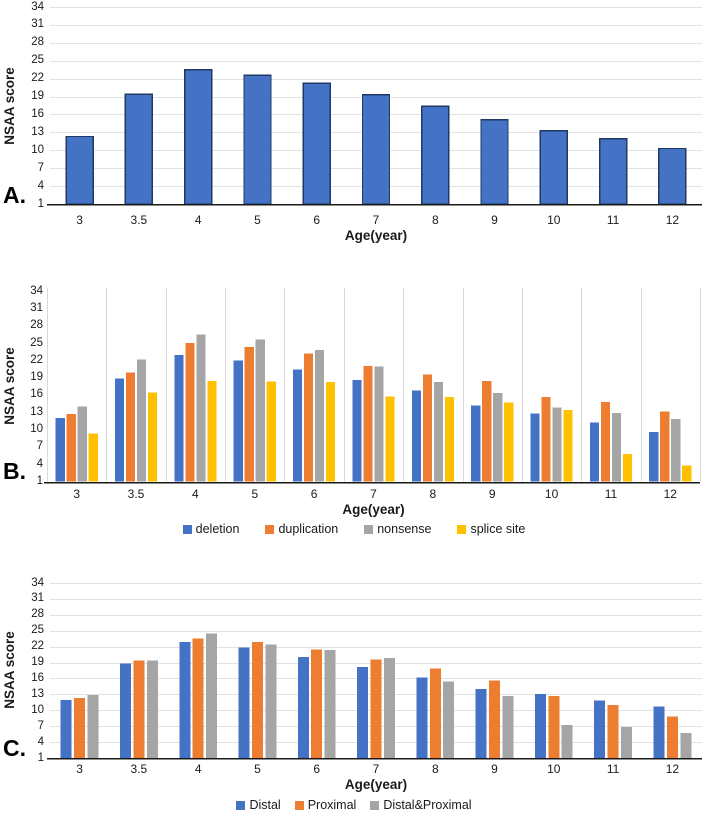 The image size is (708, 825). Describe the element at coordinates (427, 805) in the screenshot. I see `legend-label: Distal&Proximal` at that location.